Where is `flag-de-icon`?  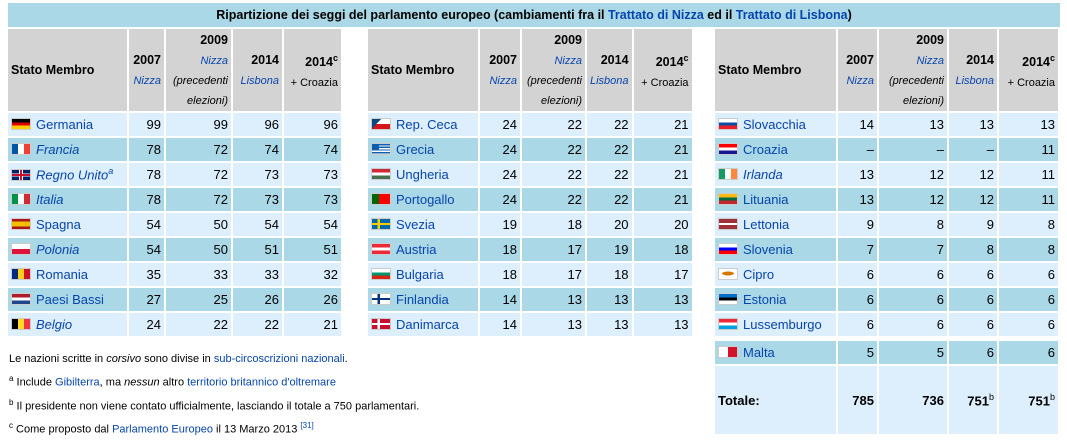
flag-de-icon is located at coordinates (21, 124).